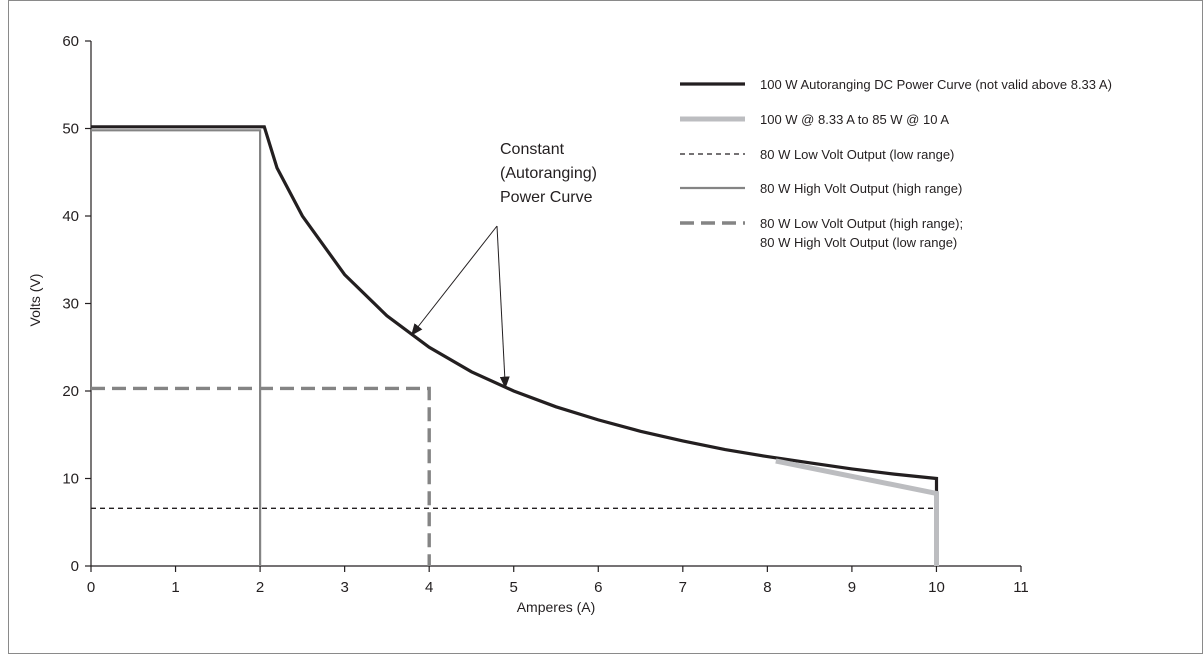 The height and width of the screenshot is (655, 1204). Describe the element at coordinates (35, 300) in the screenshot. I see `y-axis-label: Volts (V)` at that location.